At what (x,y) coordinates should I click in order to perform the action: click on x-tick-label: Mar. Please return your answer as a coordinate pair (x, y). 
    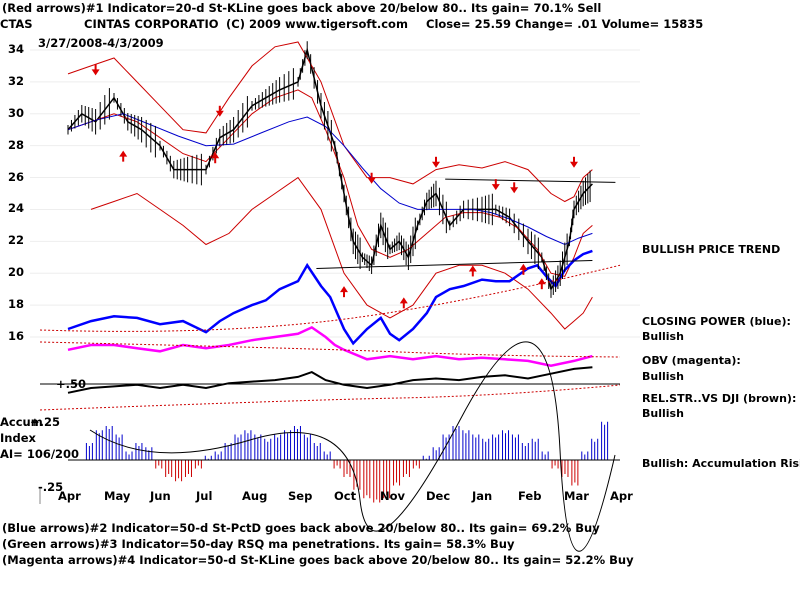
    Looking at the image, I should click on (576, 496).